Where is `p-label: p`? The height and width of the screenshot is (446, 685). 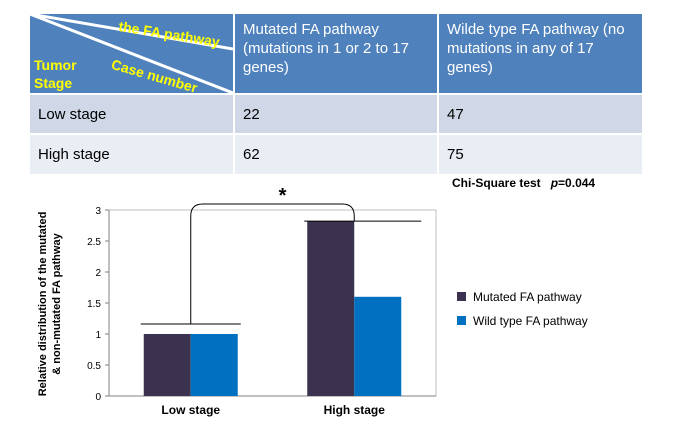
p-label: p is located at coordinates (554, 183).